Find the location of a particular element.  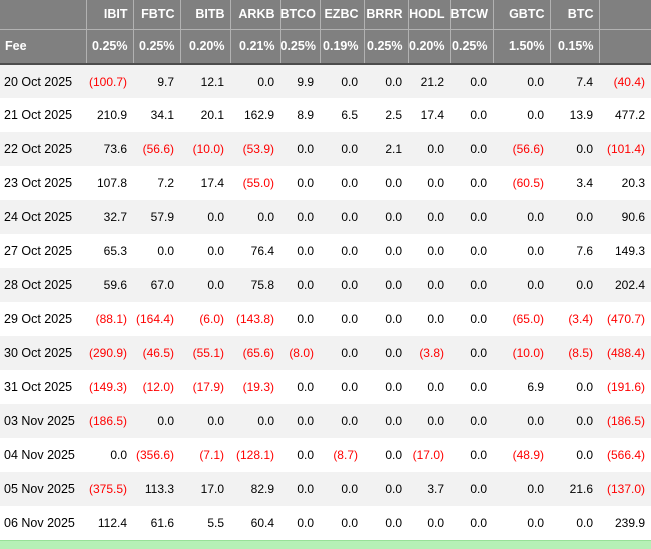

value-cell: 20.1 is located at coordinates (212, 115).